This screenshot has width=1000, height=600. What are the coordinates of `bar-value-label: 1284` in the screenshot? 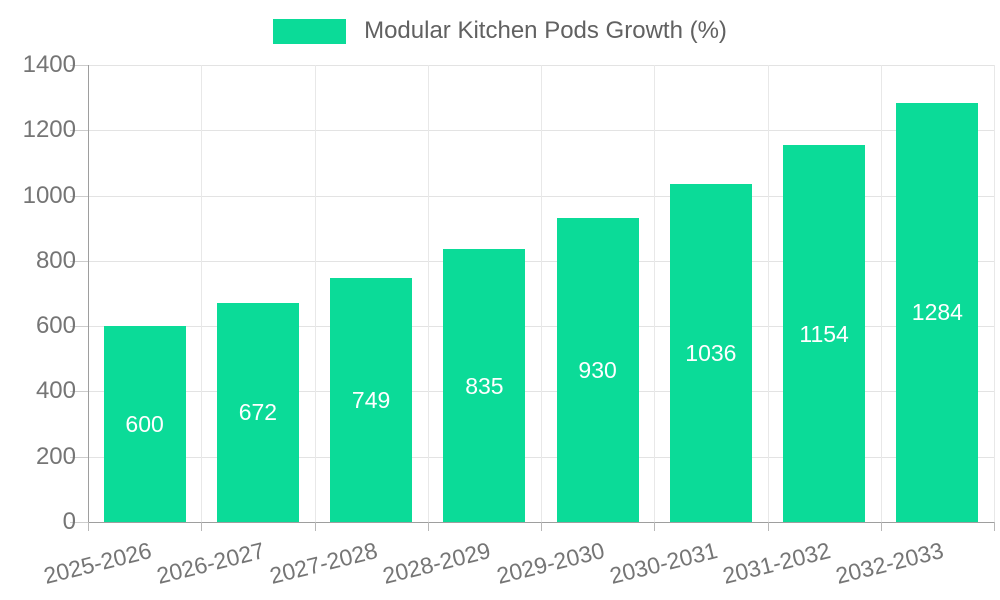 It's located at (937, 312).